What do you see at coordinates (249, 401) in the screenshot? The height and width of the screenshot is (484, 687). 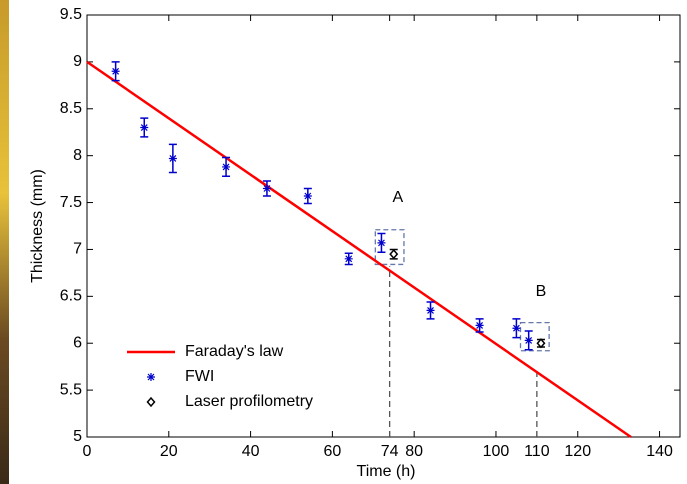 I see `legend-label: Laser profilometry` at bounding box center [249, 401].